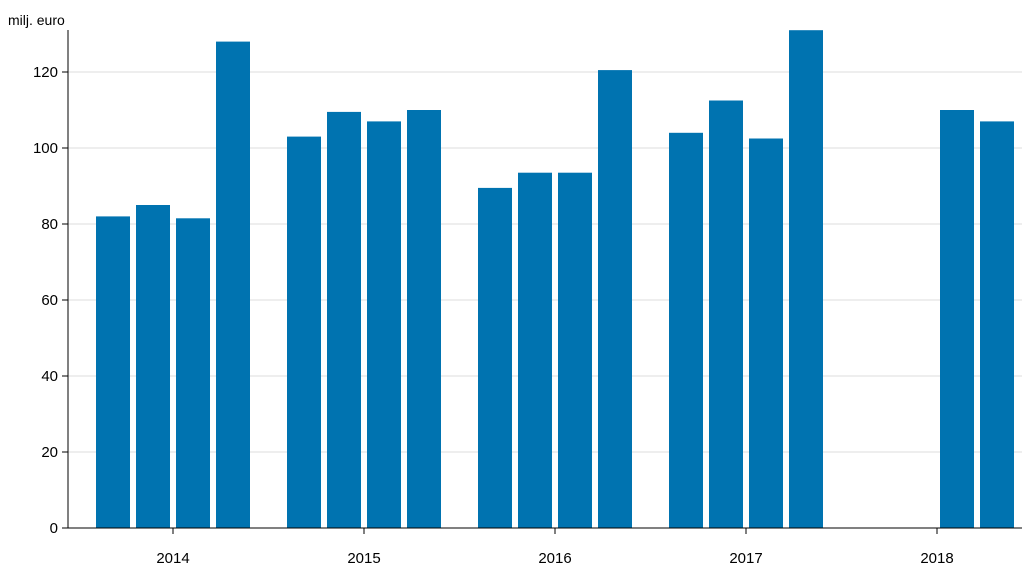 This screenshot has width=1029, height=571. What do you see at coordinates (49, 452) in the screenshot?
I see `y-tick-label: 20` at bounding box center [49, 452].